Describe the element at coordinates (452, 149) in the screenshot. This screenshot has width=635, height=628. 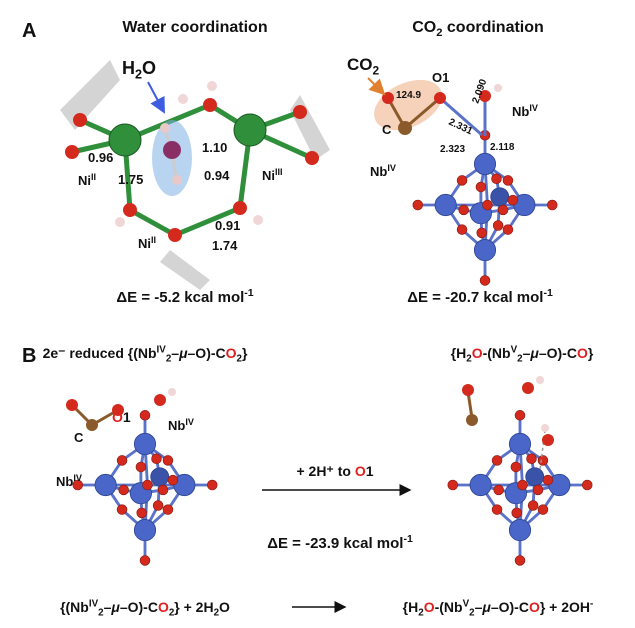
I see `distance-label: 2.323` at that location.